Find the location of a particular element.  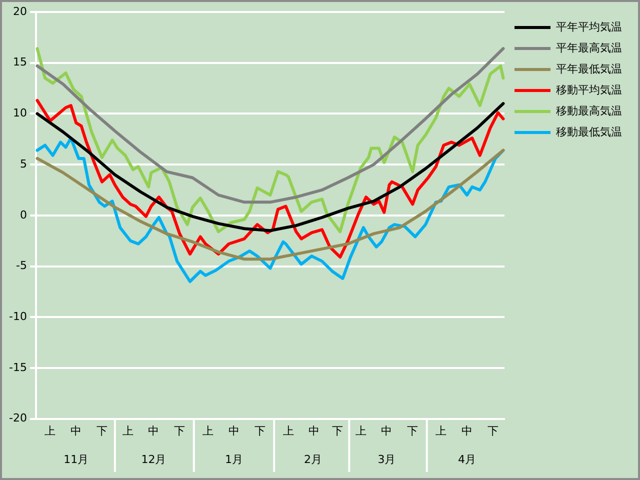

y-tick-label: 5 is located at coordinates (23, 163).